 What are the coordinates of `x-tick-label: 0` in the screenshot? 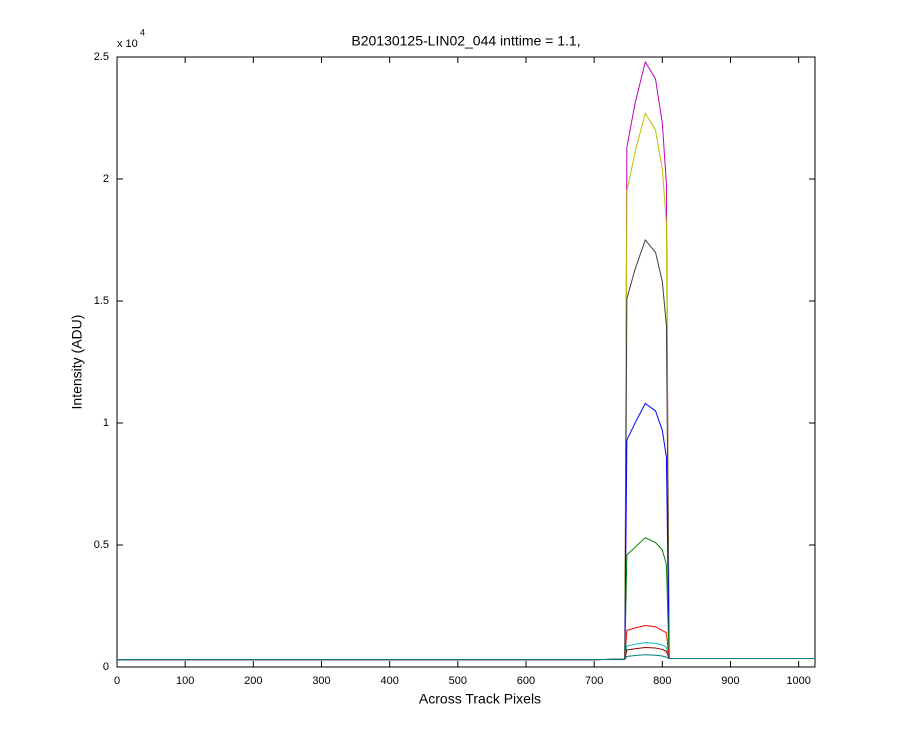 It's located at (117, 681).